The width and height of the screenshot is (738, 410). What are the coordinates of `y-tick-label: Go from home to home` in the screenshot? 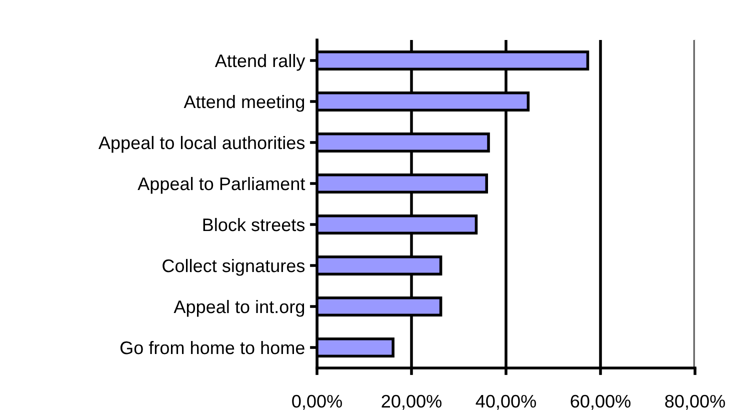 It's located at (212, 347).